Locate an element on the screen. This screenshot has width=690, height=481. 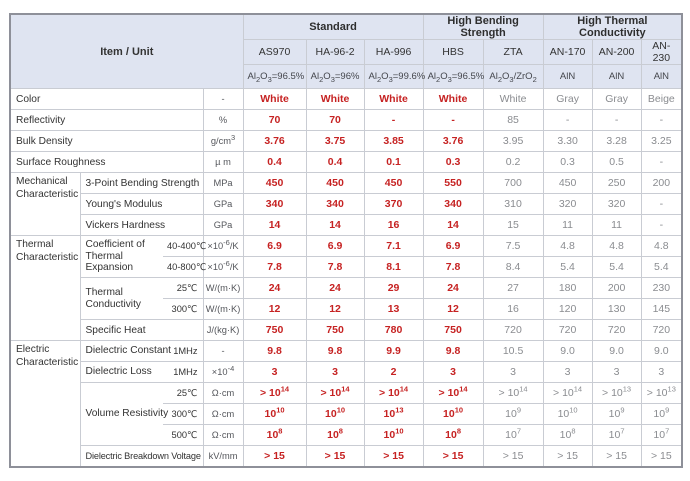
value-cell: > 1013 is located at coordinates (616, 393).